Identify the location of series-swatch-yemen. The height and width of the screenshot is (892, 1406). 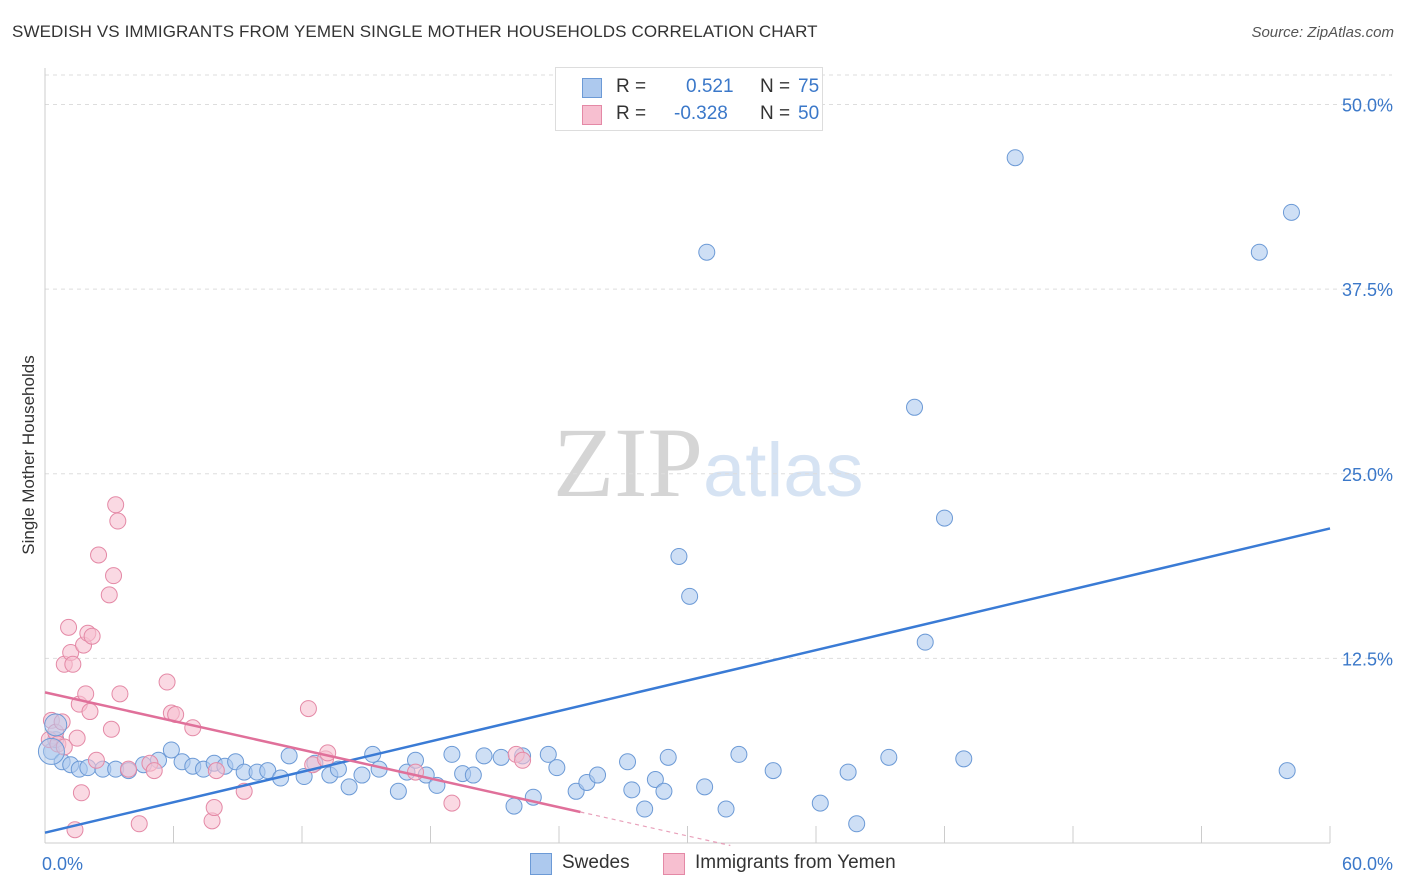
(674, 864).